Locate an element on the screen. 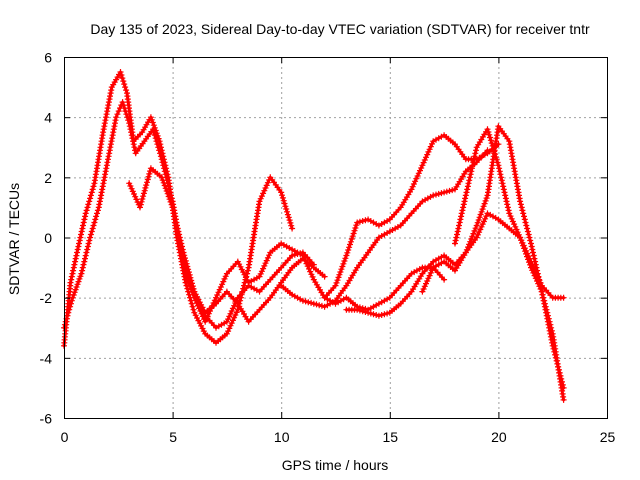 Image resolution: width=640 pixels, height=480 pixels. x-tick-label: 15 is located at coordinates (391, 437).